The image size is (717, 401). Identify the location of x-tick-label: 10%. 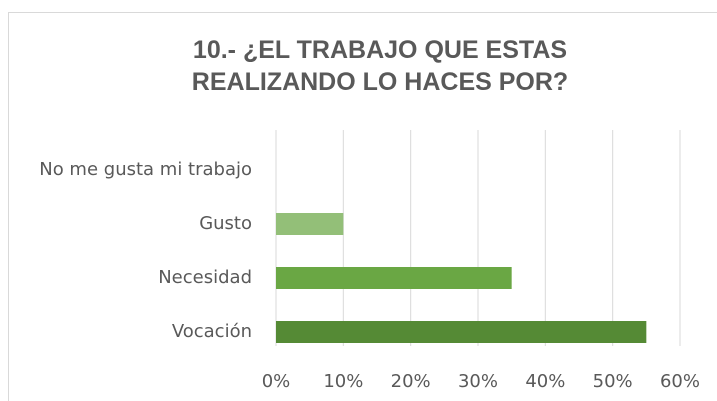
(343, 381).